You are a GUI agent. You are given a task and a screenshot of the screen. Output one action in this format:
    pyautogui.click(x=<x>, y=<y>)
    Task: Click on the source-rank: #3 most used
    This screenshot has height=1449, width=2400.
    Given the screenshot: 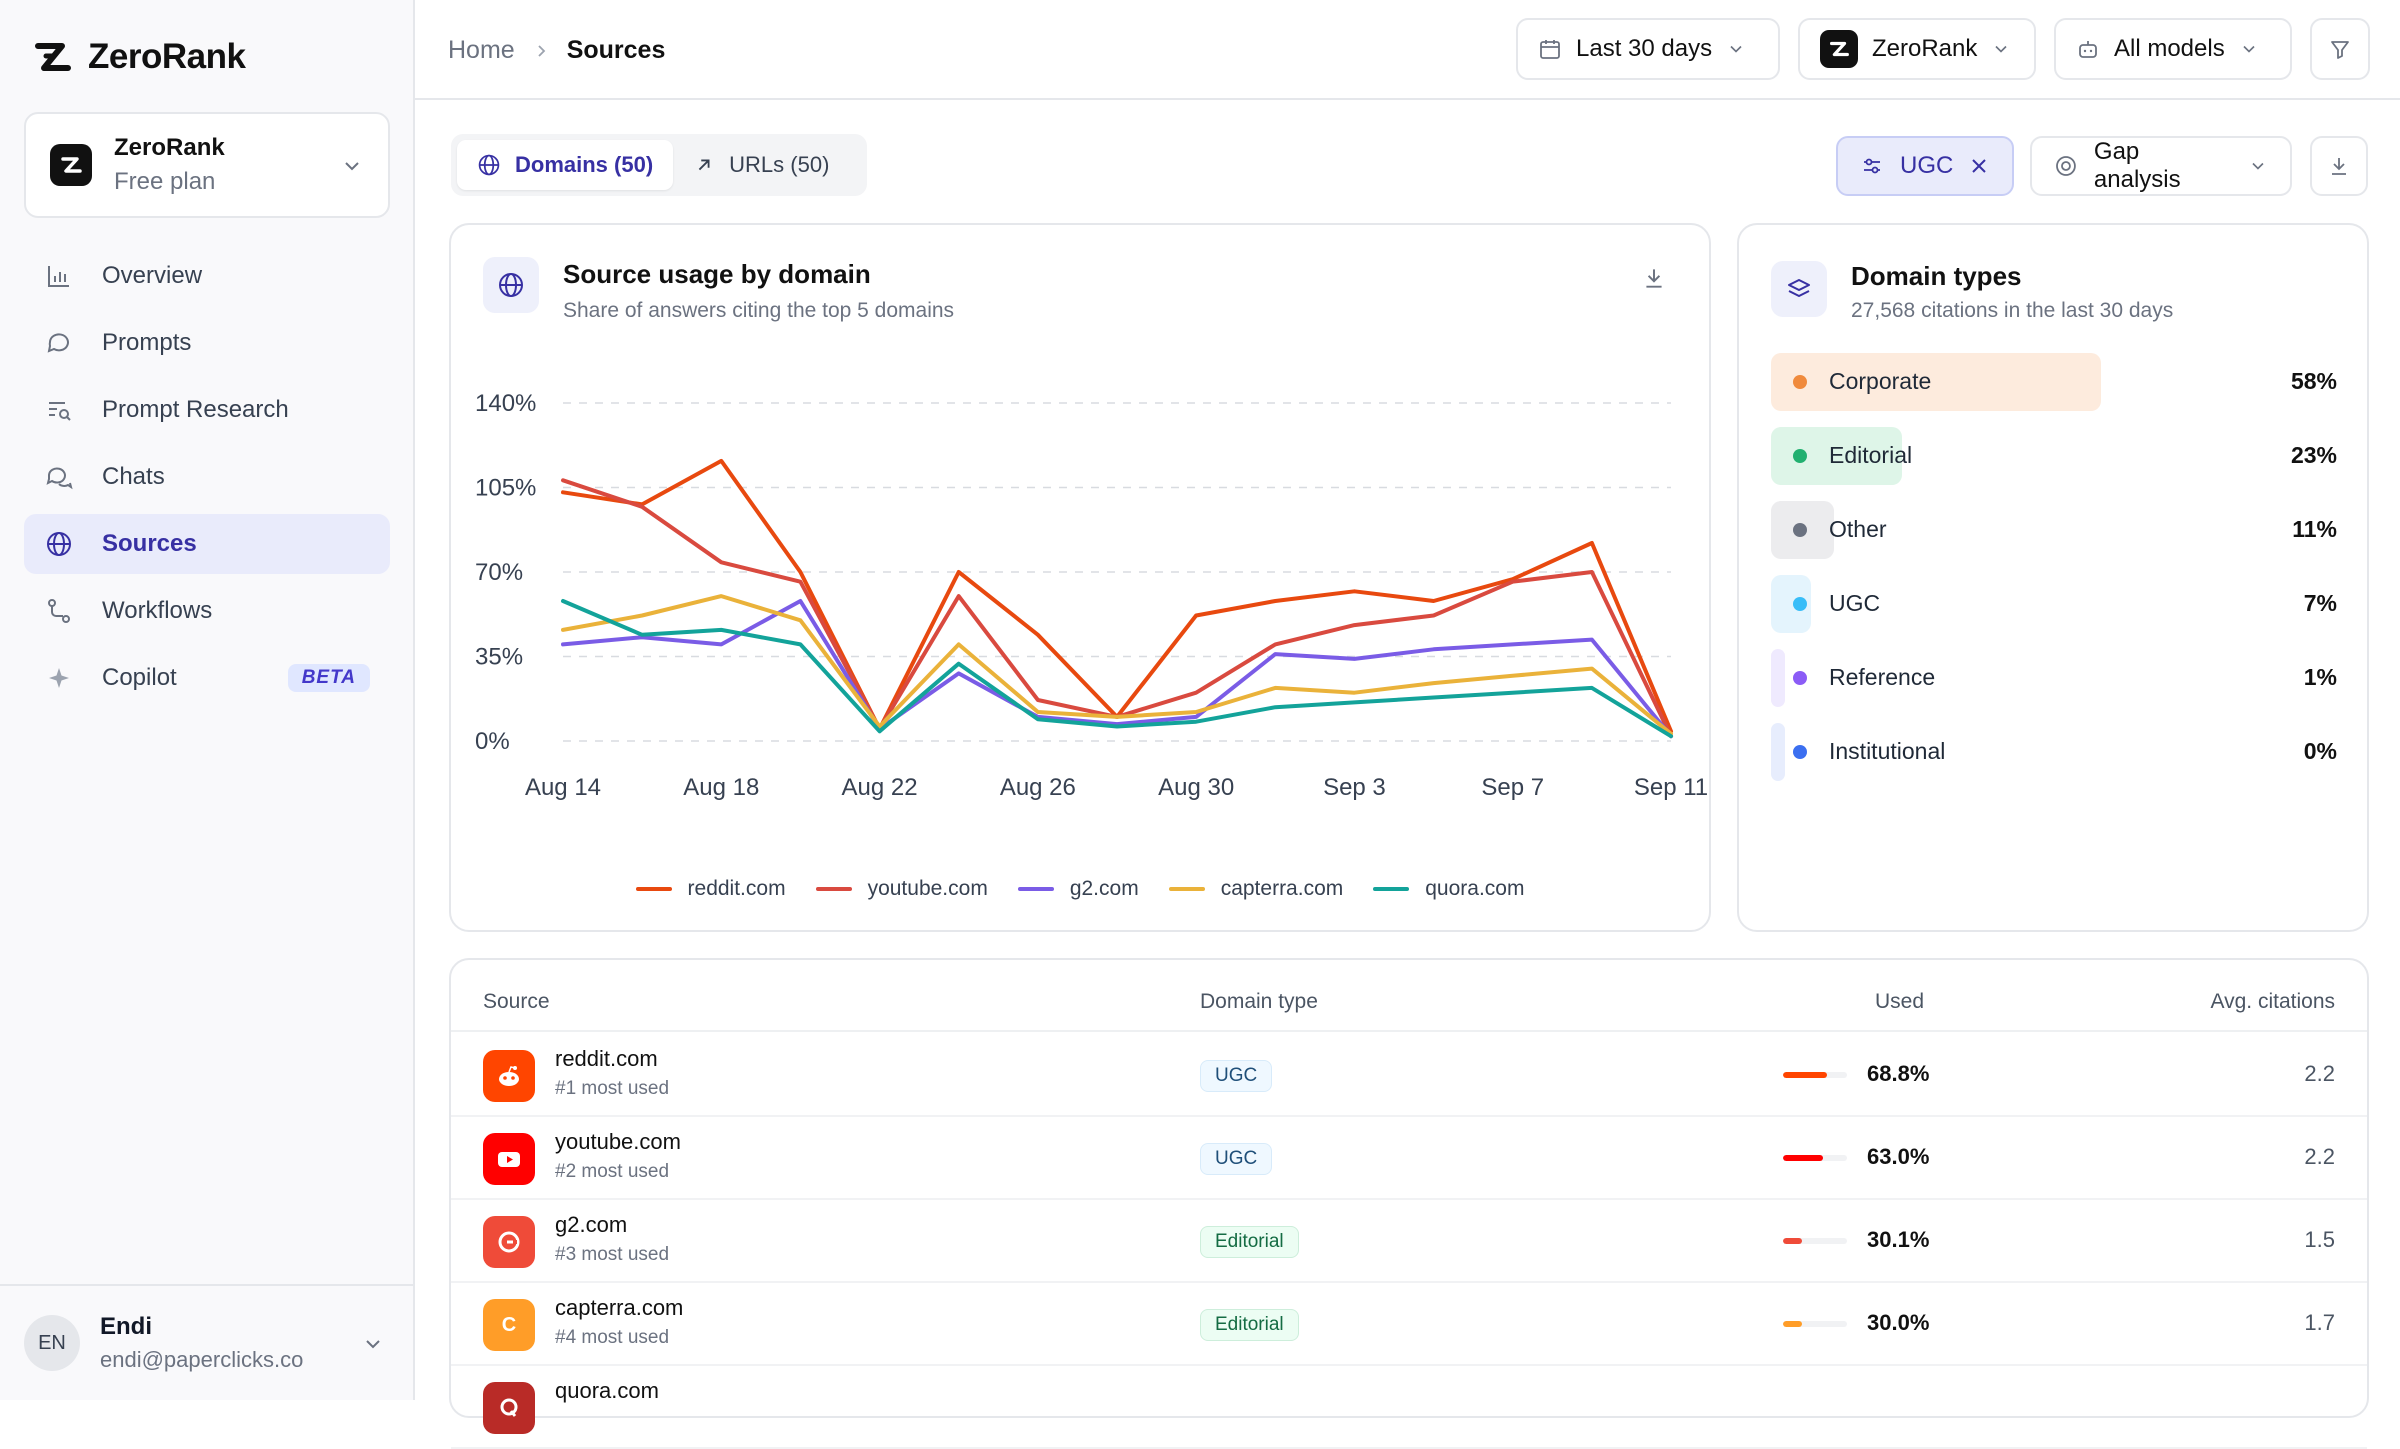 What is the action you would take?
    pyautogui.click(x=612, y=1254)
    